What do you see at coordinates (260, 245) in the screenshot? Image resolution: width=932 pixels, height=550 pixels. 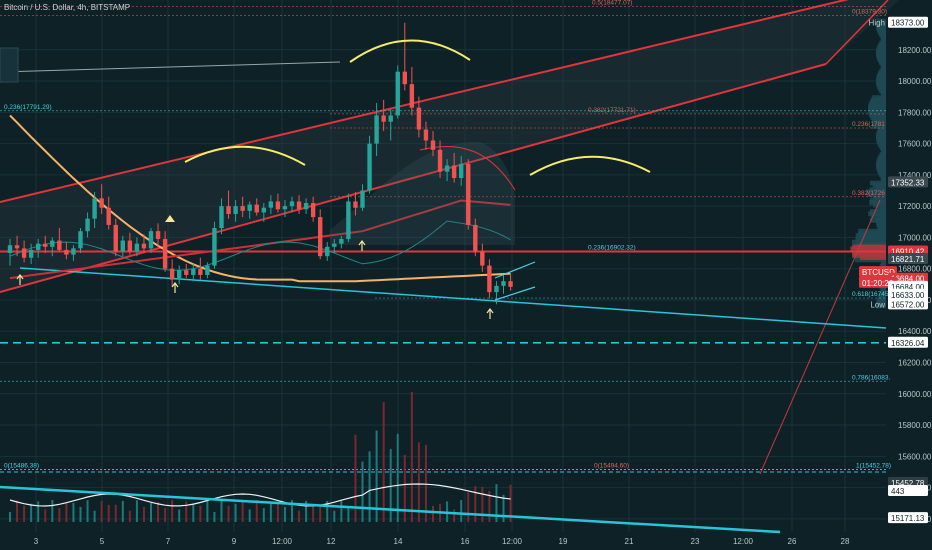 I see `ma-teal` at bounding box center [260, 245].